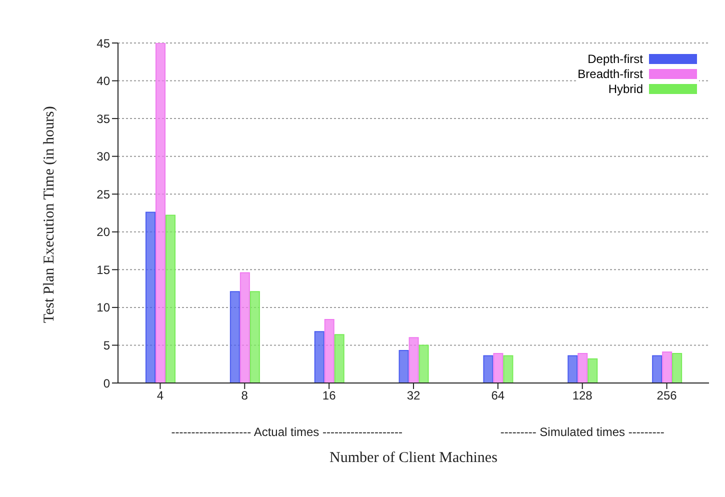  Describe the element at coordinates (498, 395) in the screenshot. I see `x-tick-label: 64` at that location.